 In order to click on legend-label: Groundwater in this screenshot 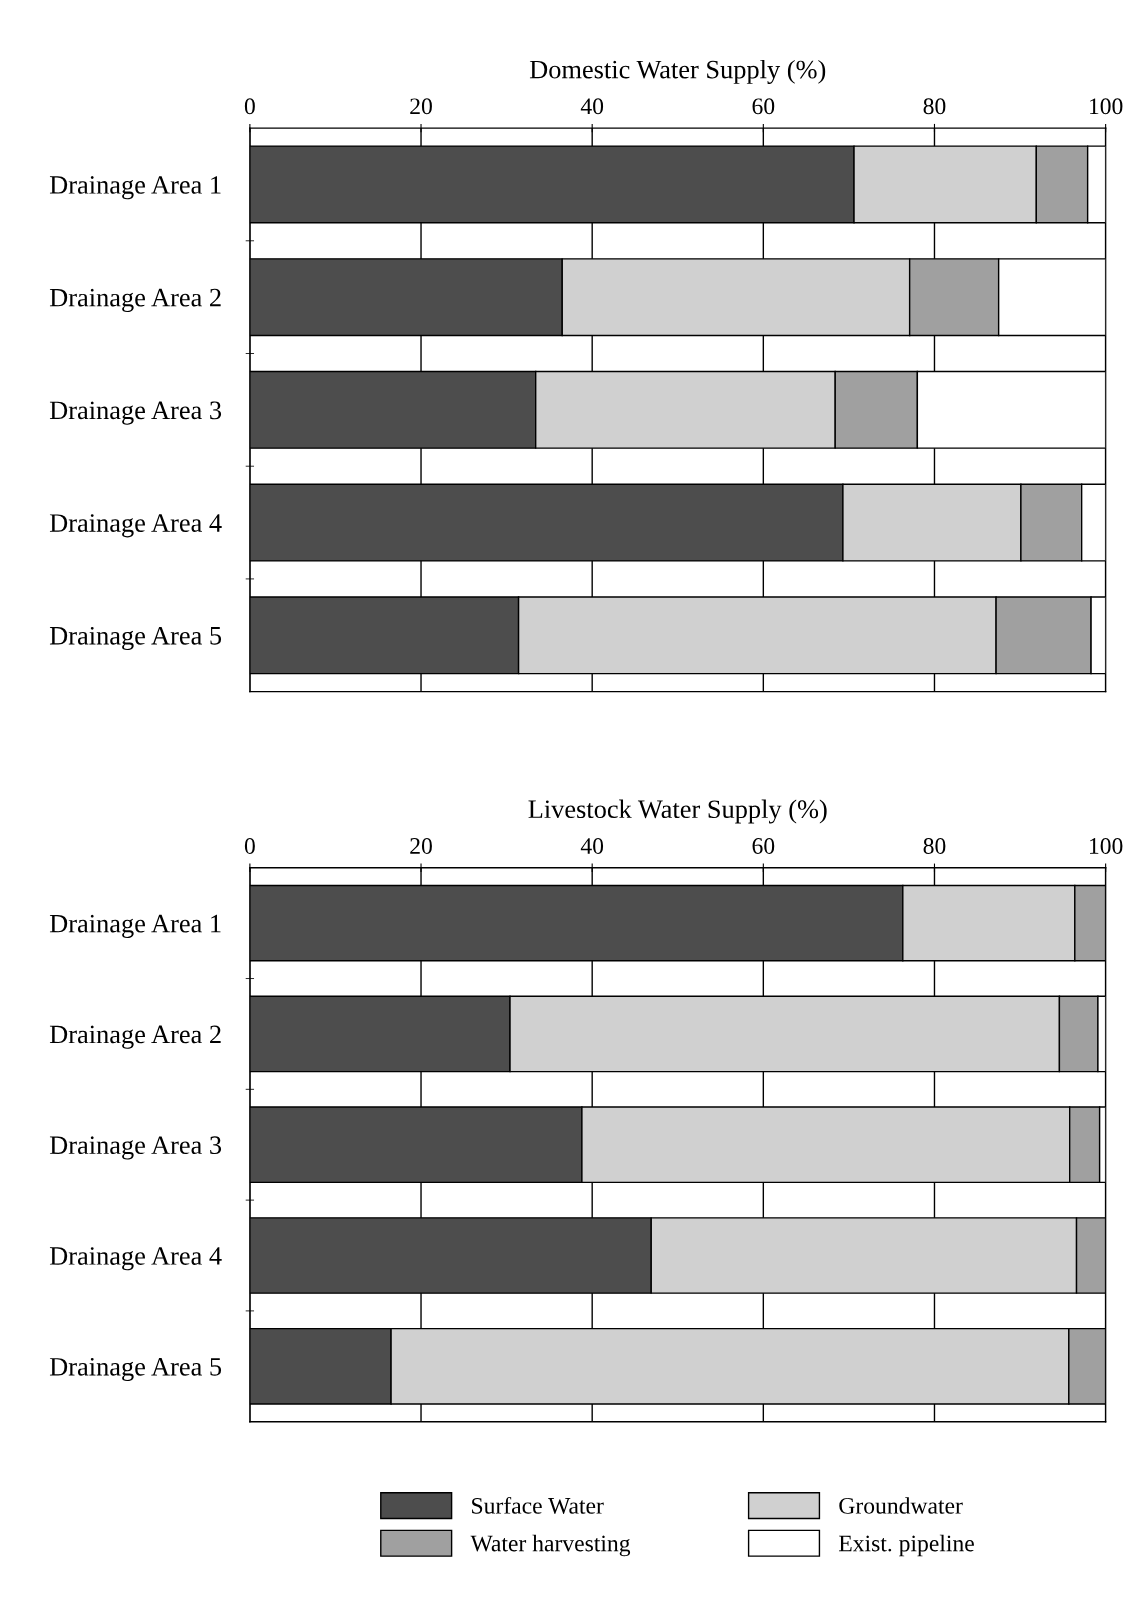, I will do `click(901, 1505)`.